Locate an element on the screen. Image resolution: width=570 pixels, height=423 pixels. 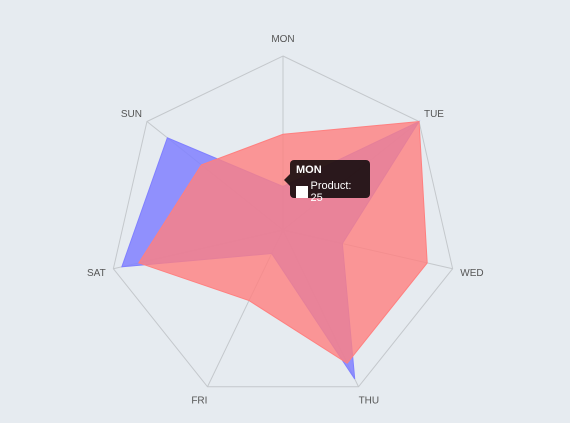
axis-label-sat: SAT is located at coordinates (96, 273).